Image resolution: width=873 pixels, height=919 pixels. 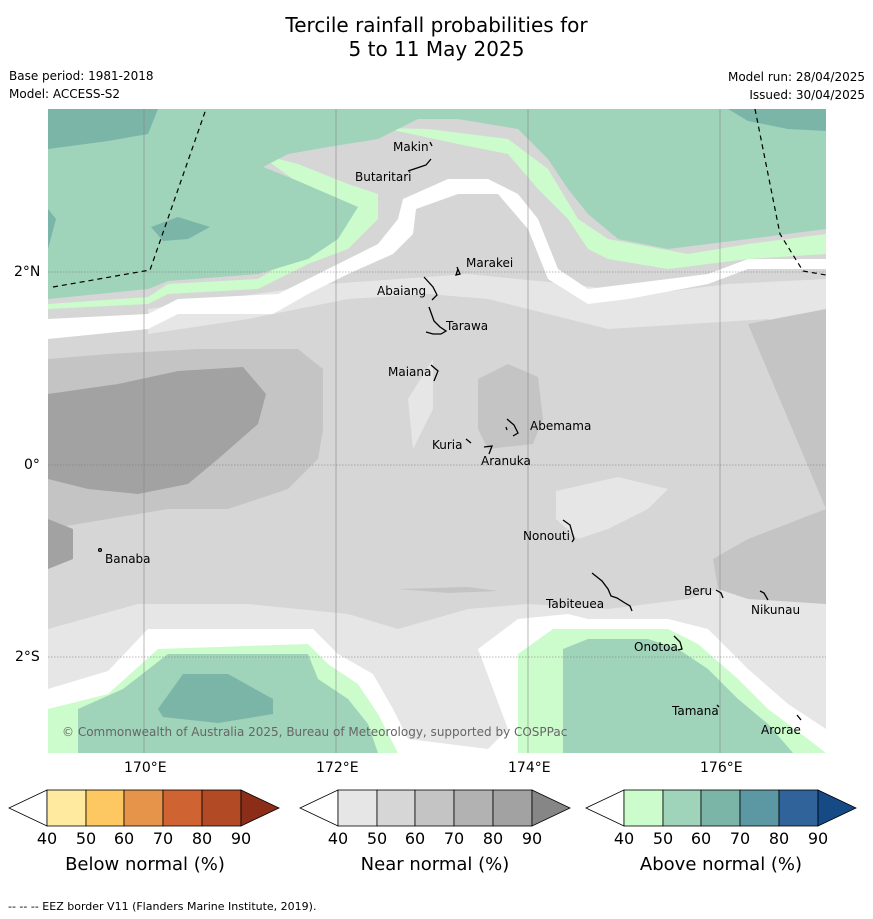 What do you see at coordinates (510, 406) in the screenshot?
I see `near-normal-60-70-abemama` at bounding box center [510, 406].